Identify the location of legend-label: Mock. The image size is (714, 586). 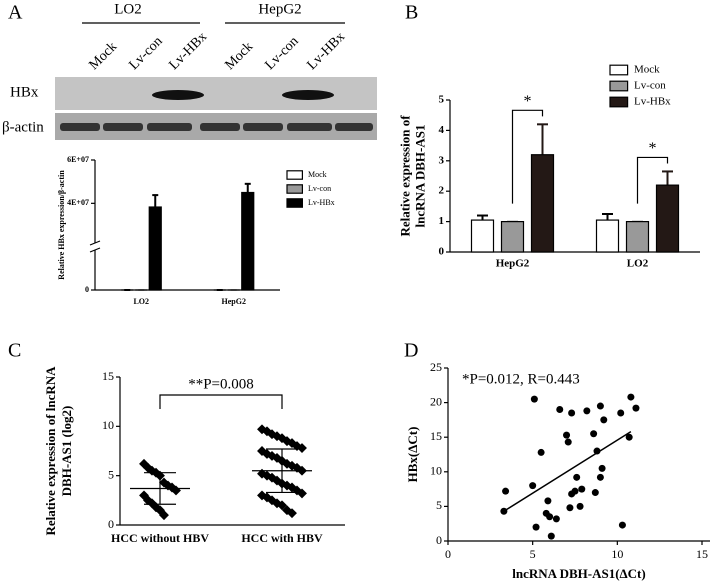
(647, 70).